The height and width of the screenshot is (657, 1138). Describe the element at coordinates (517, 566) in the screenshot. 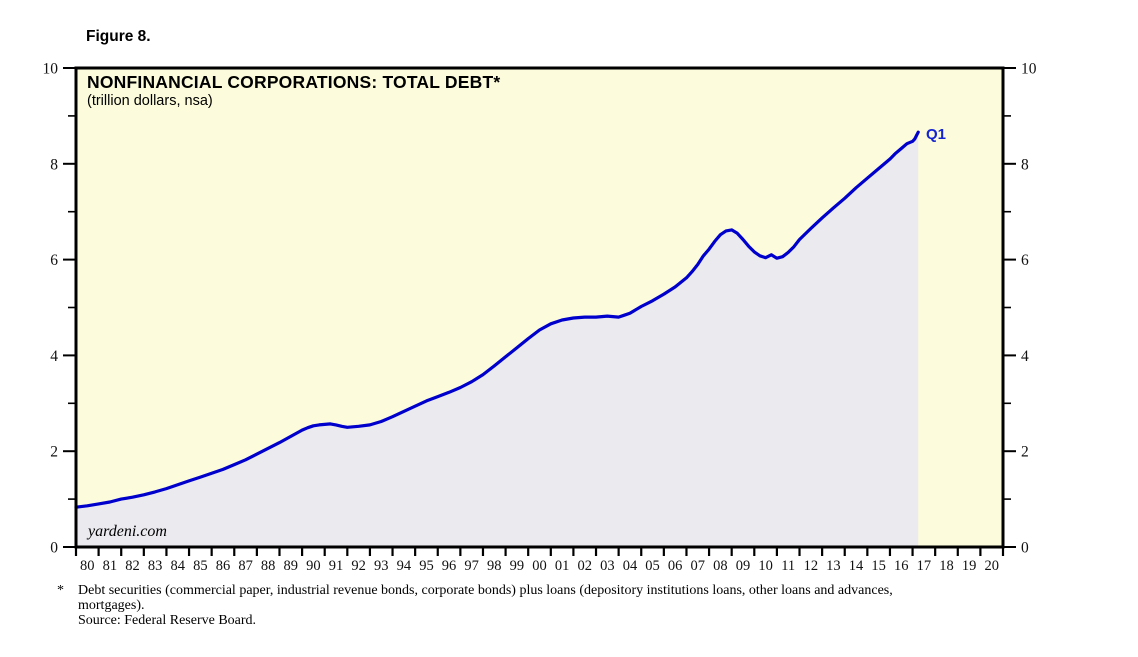

I see `x-axis-year-label: 99` at that location.